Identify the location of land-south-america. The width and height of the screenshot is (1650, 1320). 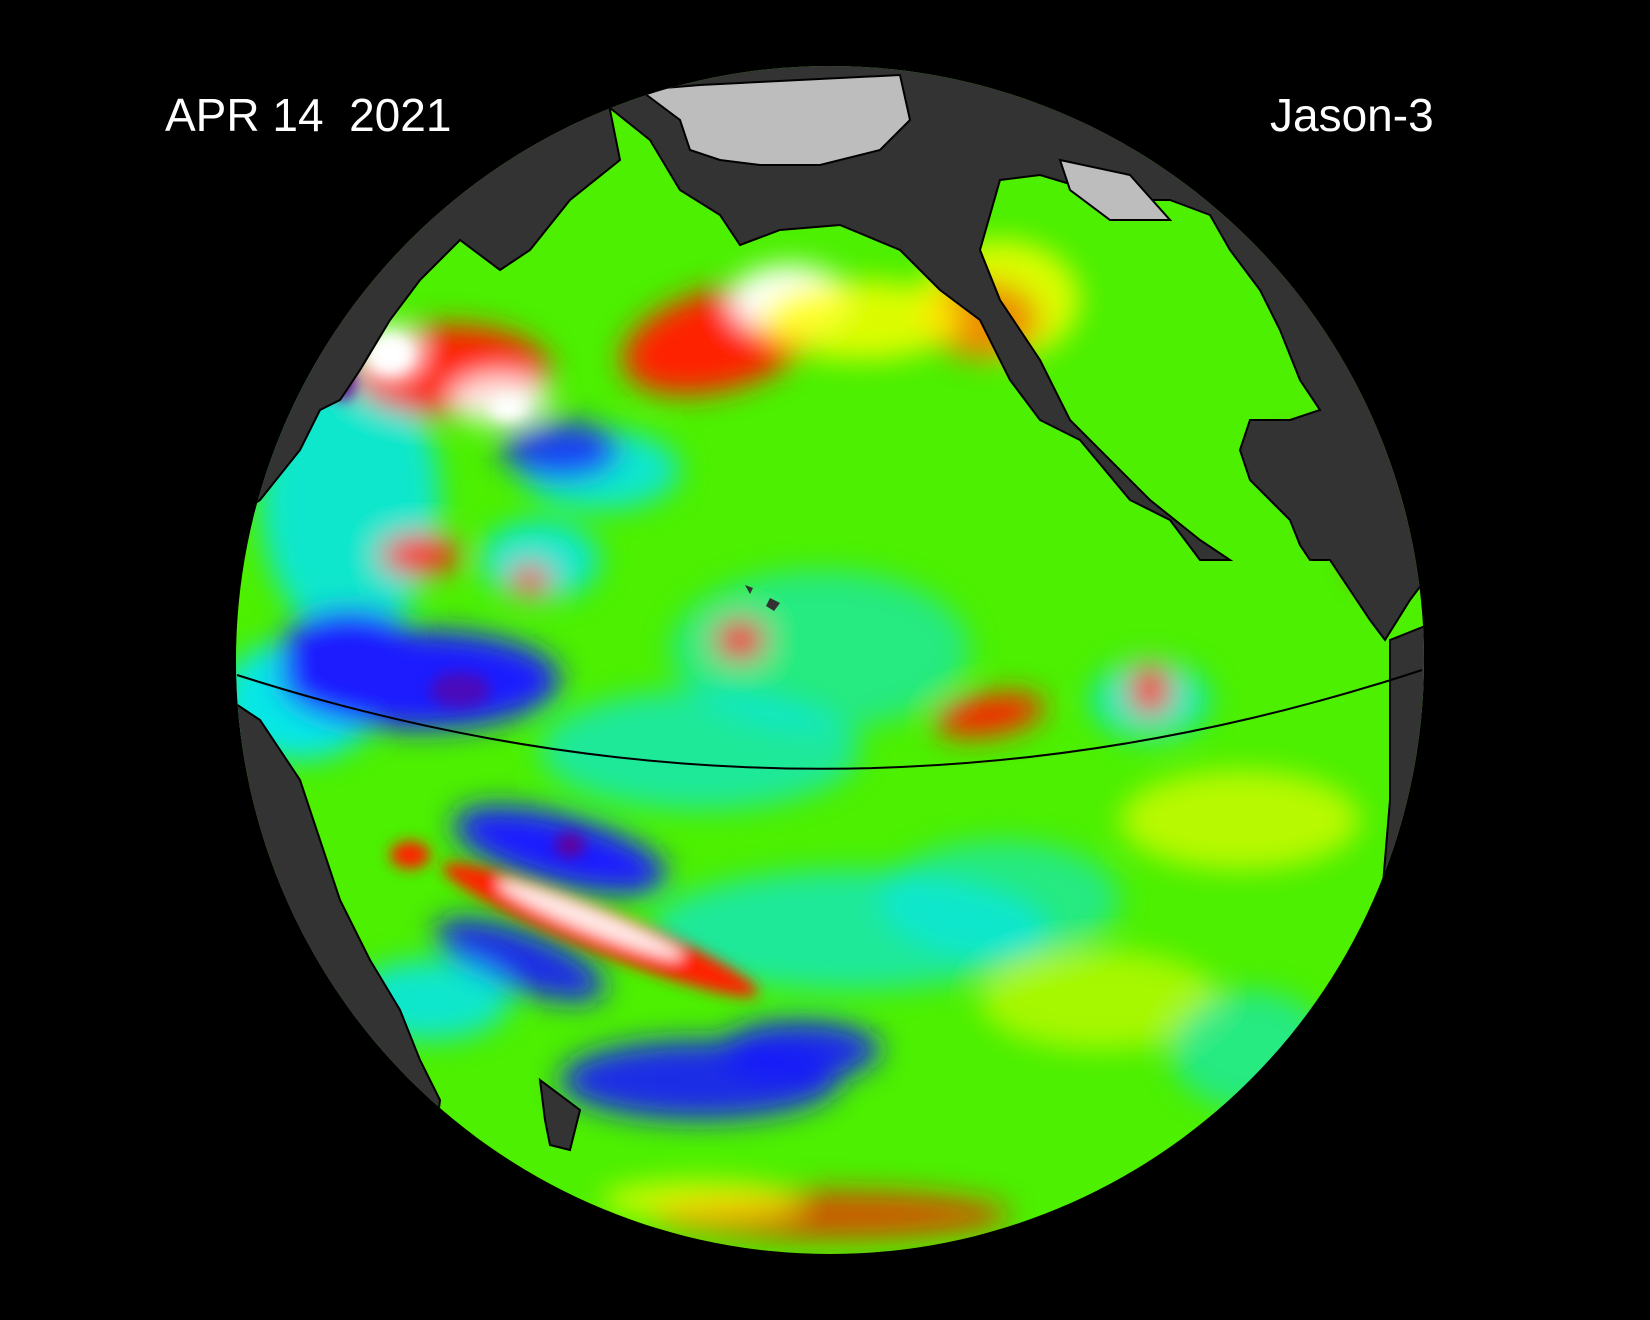
(1401, 810).